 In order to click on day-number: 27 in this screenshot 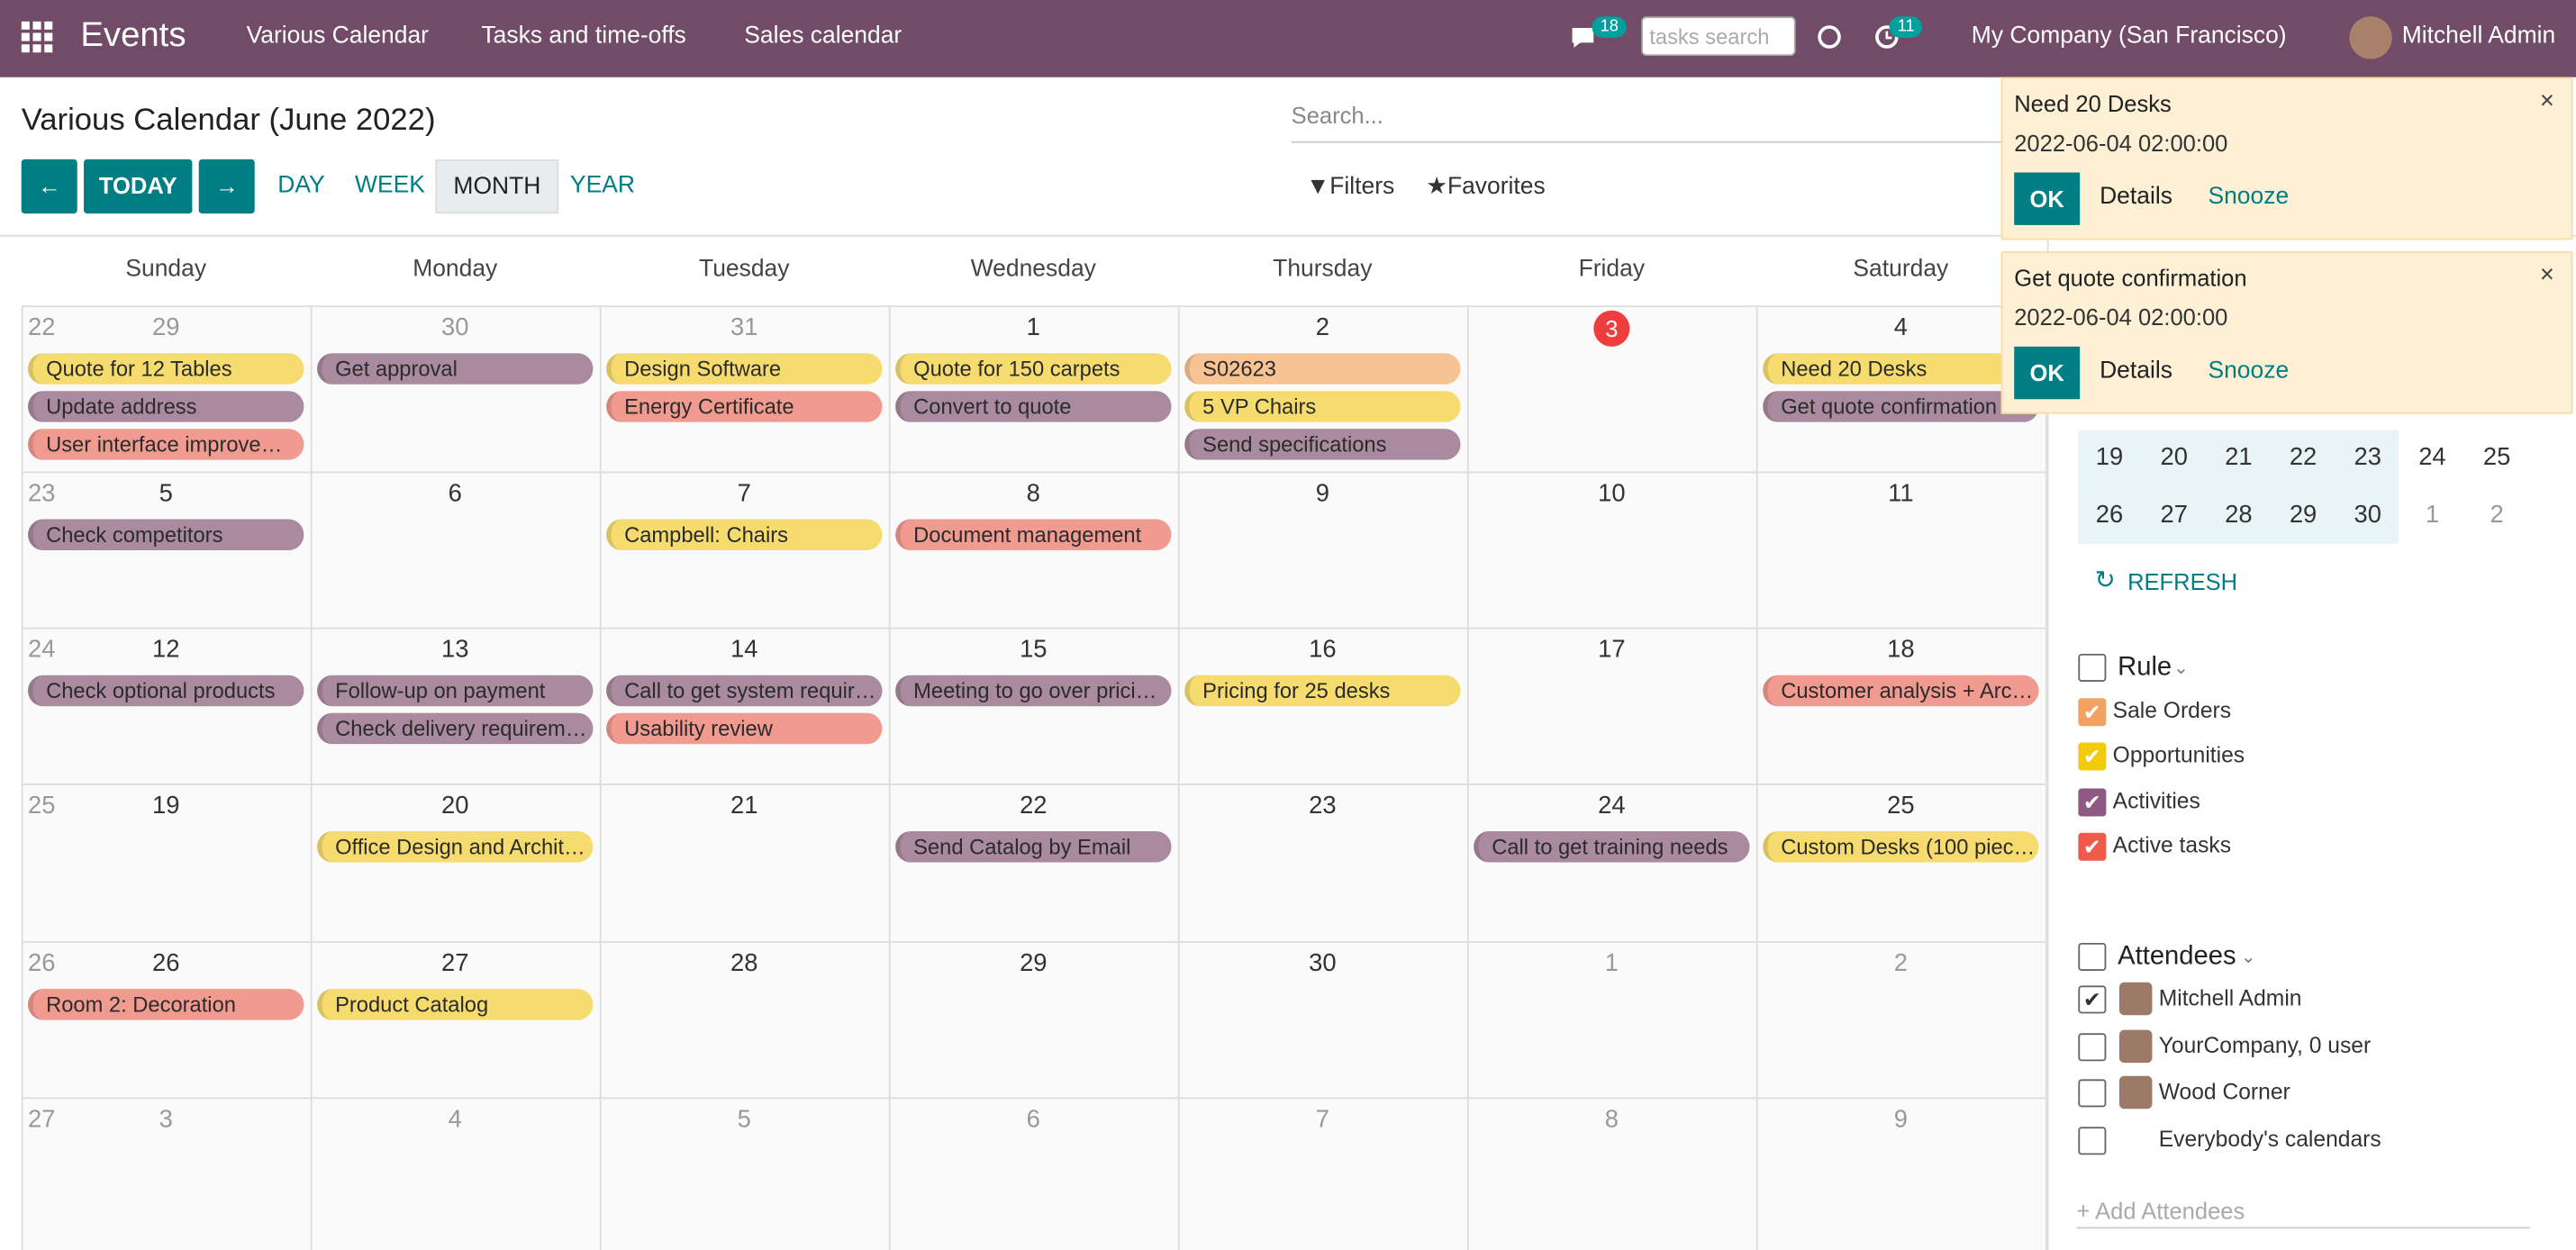, I will do `click(455, 963)`.